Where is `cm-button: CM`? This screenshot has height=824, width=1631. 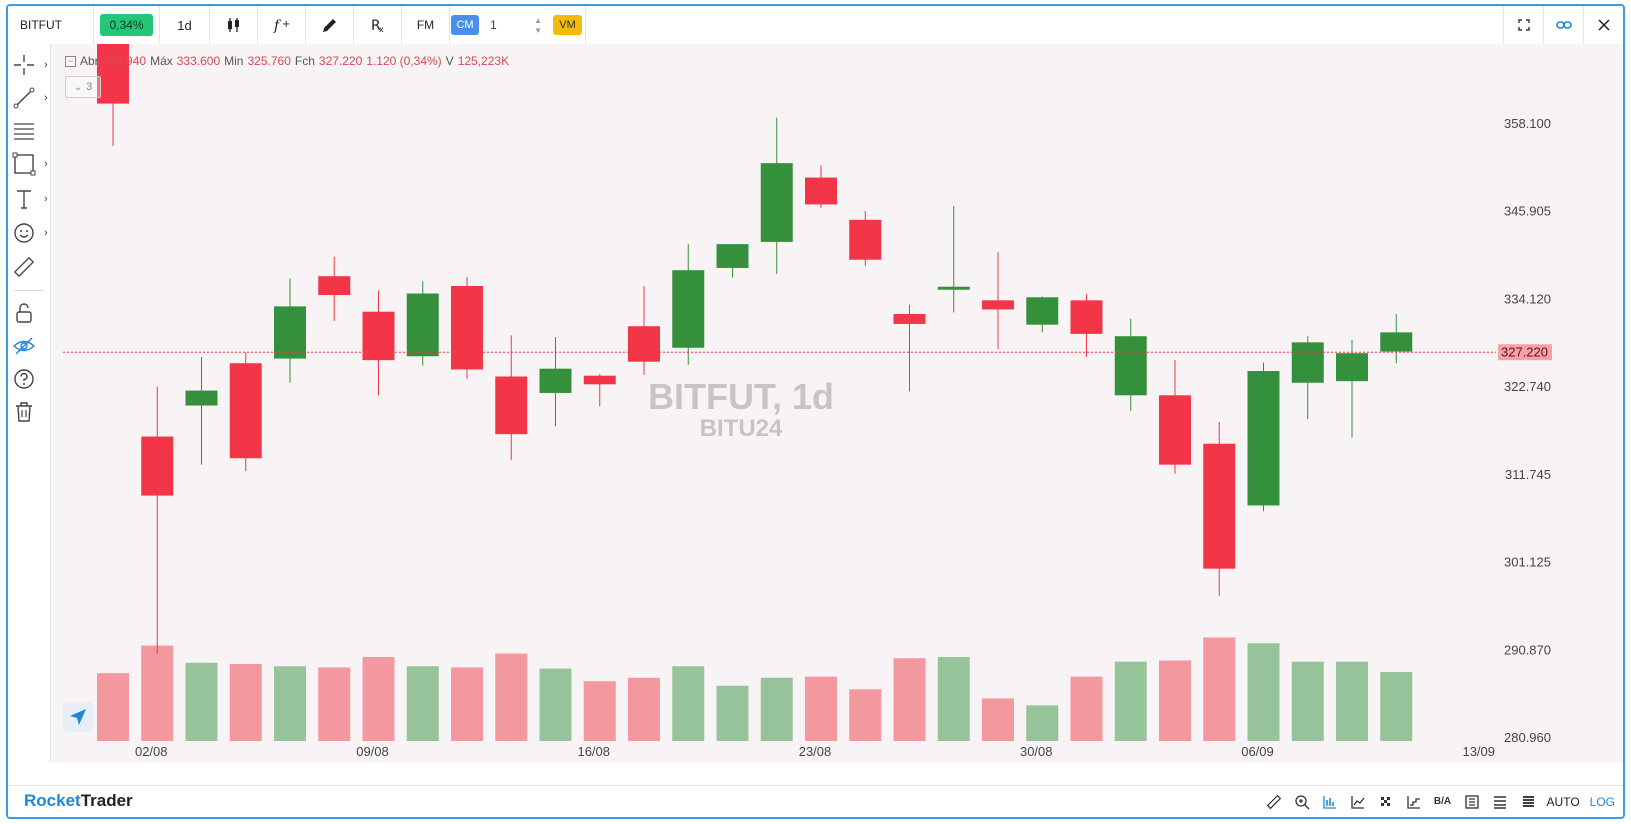 cm-button: CM is located at coordinates (465, 25).